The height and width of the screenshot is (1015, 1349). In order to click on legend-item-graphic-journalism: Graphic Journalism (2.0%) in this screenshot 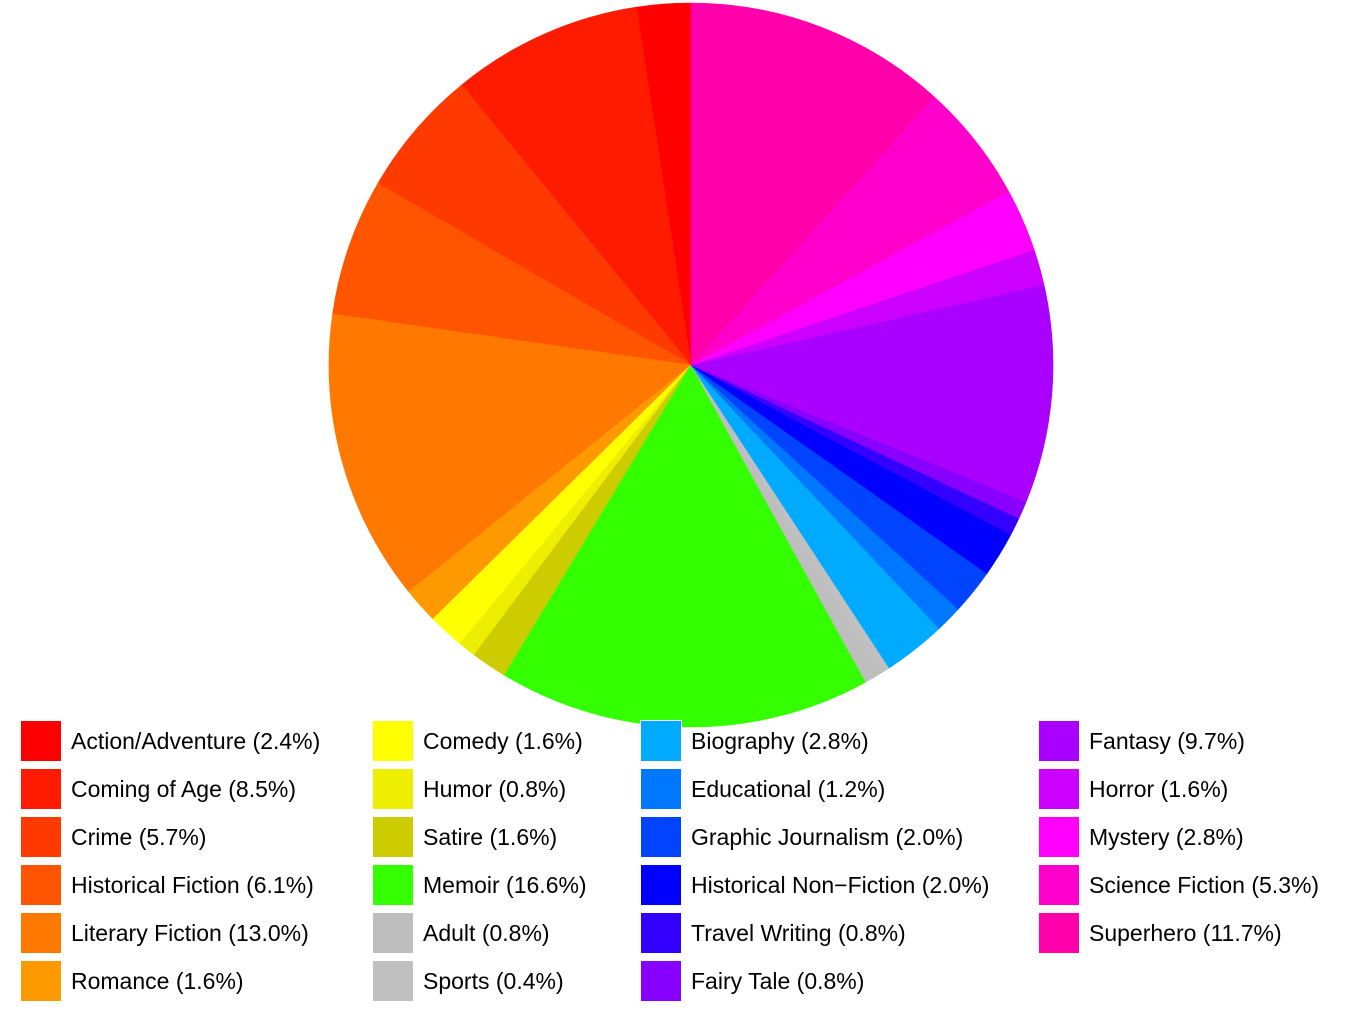, I will do `click(801, 837)`.